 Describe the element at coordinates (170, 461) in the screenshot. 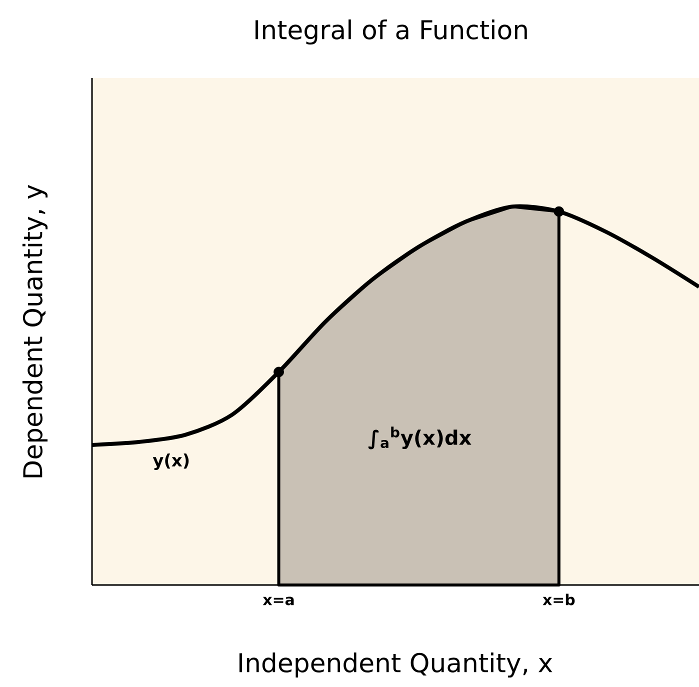

I see `annotation: y(x)` at that location.